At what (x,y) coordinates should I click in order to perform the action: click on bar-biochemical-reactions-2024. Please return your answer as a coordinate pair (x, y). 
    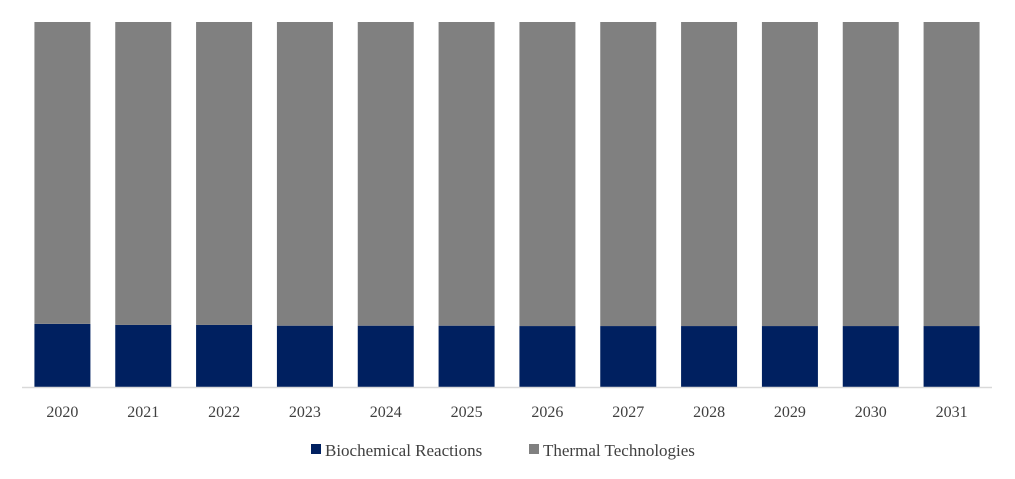
    Looking at the image, I should click on (385, 356).